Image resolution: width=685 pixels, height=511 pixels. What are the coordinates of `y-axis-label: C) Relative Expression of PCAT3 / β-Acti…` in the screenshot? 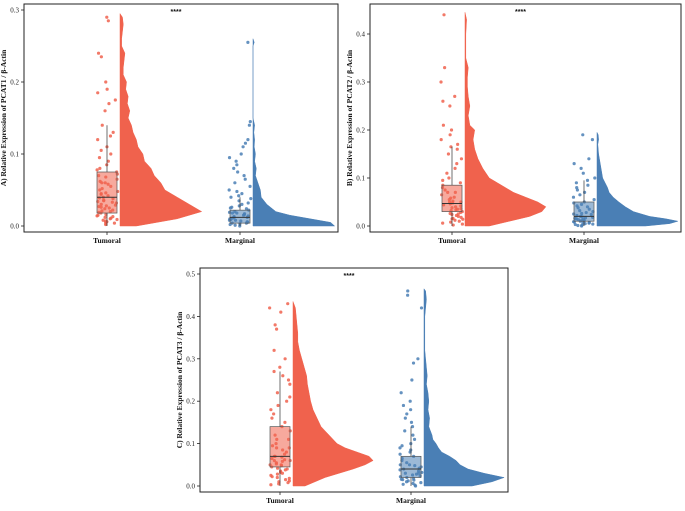 It's located at (179, 379).